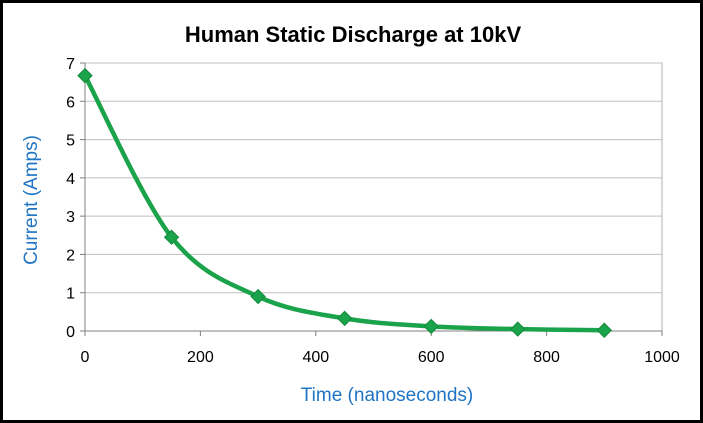 The image size is (703, 423). Describe the element at coordinates (662, 357) in the screenshot. I see `x-tick-label: 1000` at that location.